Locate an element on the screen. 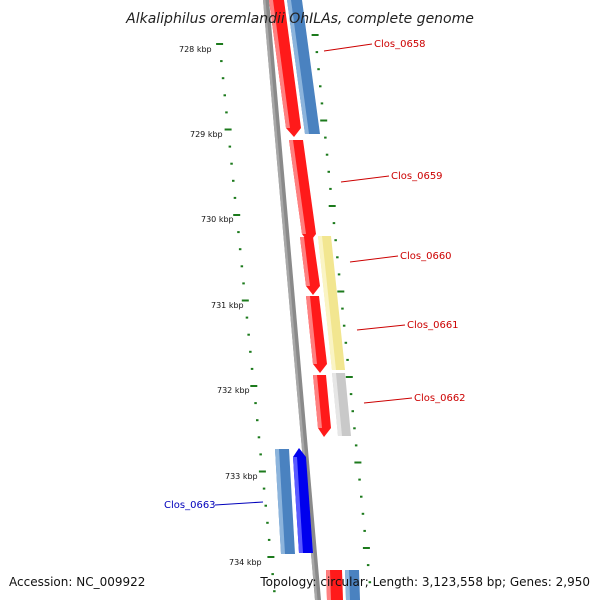 The image size is (600, 600). accession-text: Accession: NC_009922 is located at coordinates (77, 582).